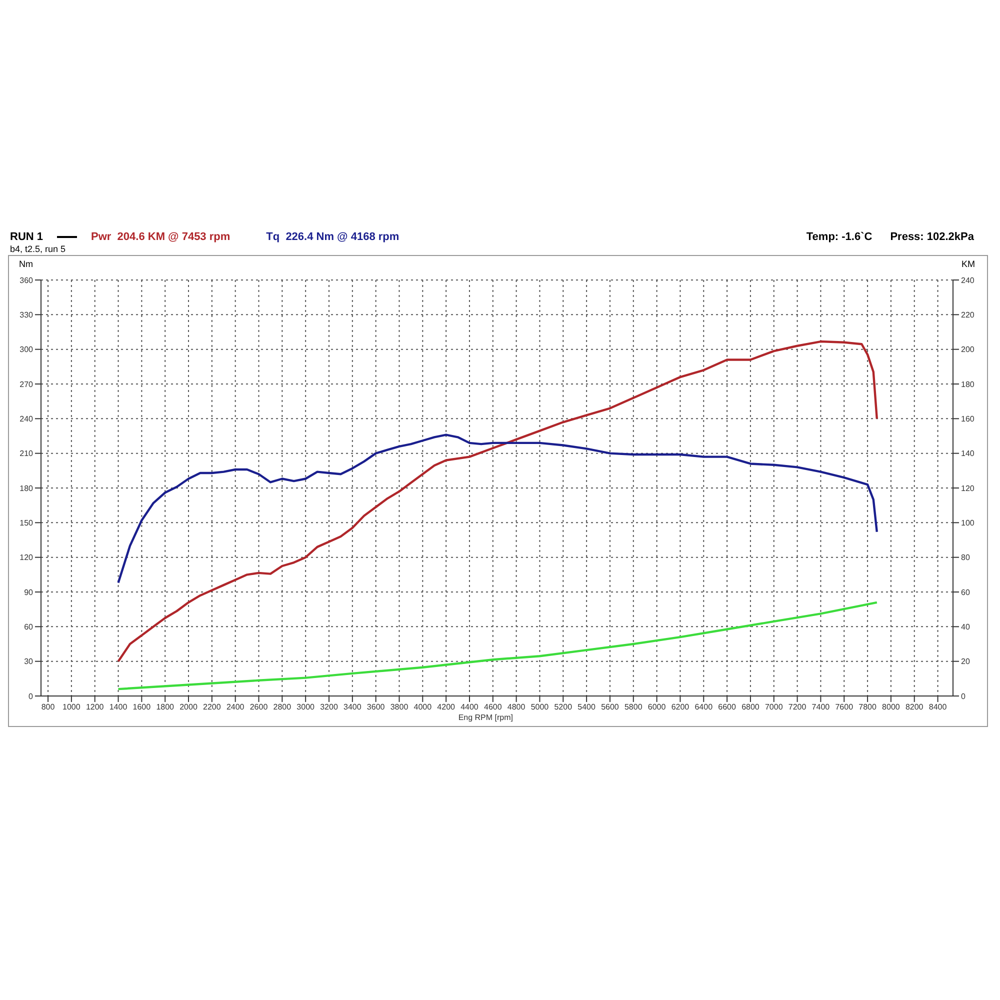  What do you see at coordinates (27, 453) in the screenshot?
I see `y-tick-label: 210` at bounding box center [27, 453].